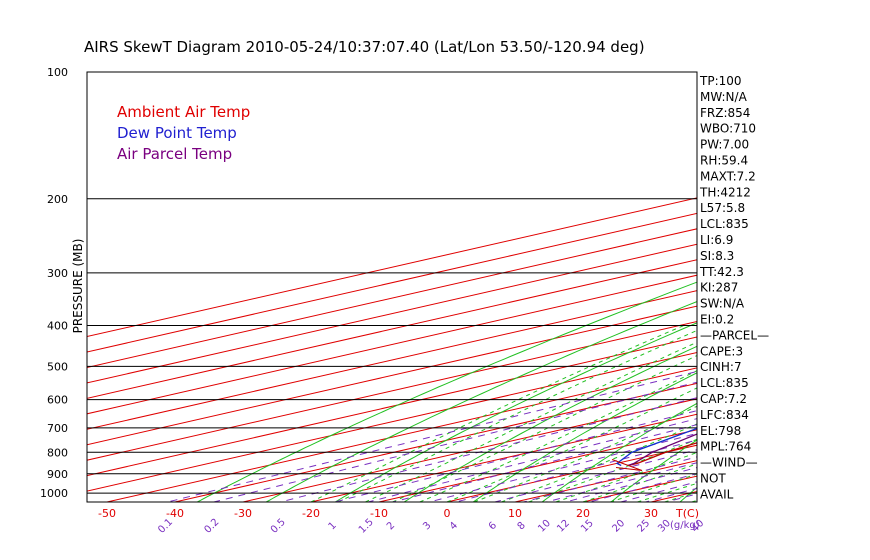 This screenshot has width=870, height=560. Describe the element at coordinates (54, 493) in the screenshot. I see `pressure-tick-label: 1000` at that location.